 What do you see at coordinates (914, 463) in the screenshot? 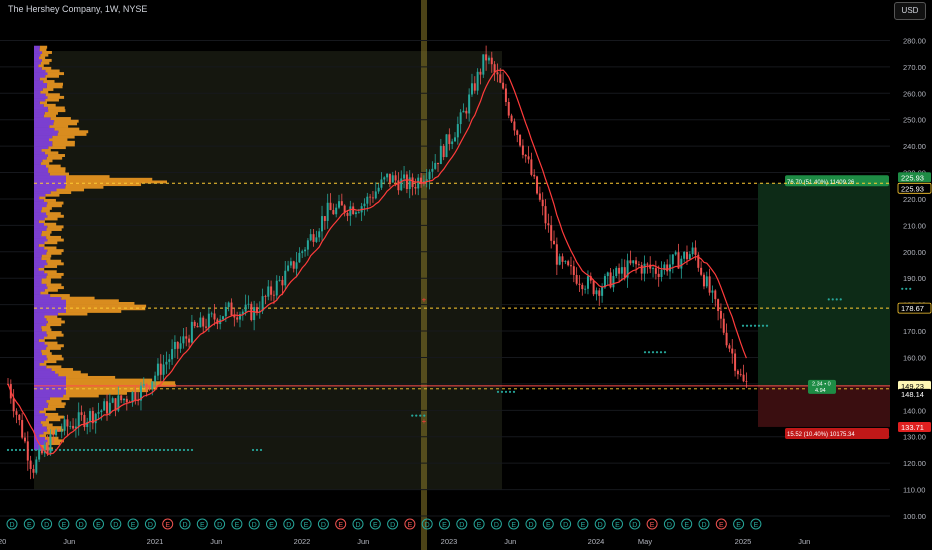
I see `y-tick-label: 120.00` at bounding box center [914, 463].